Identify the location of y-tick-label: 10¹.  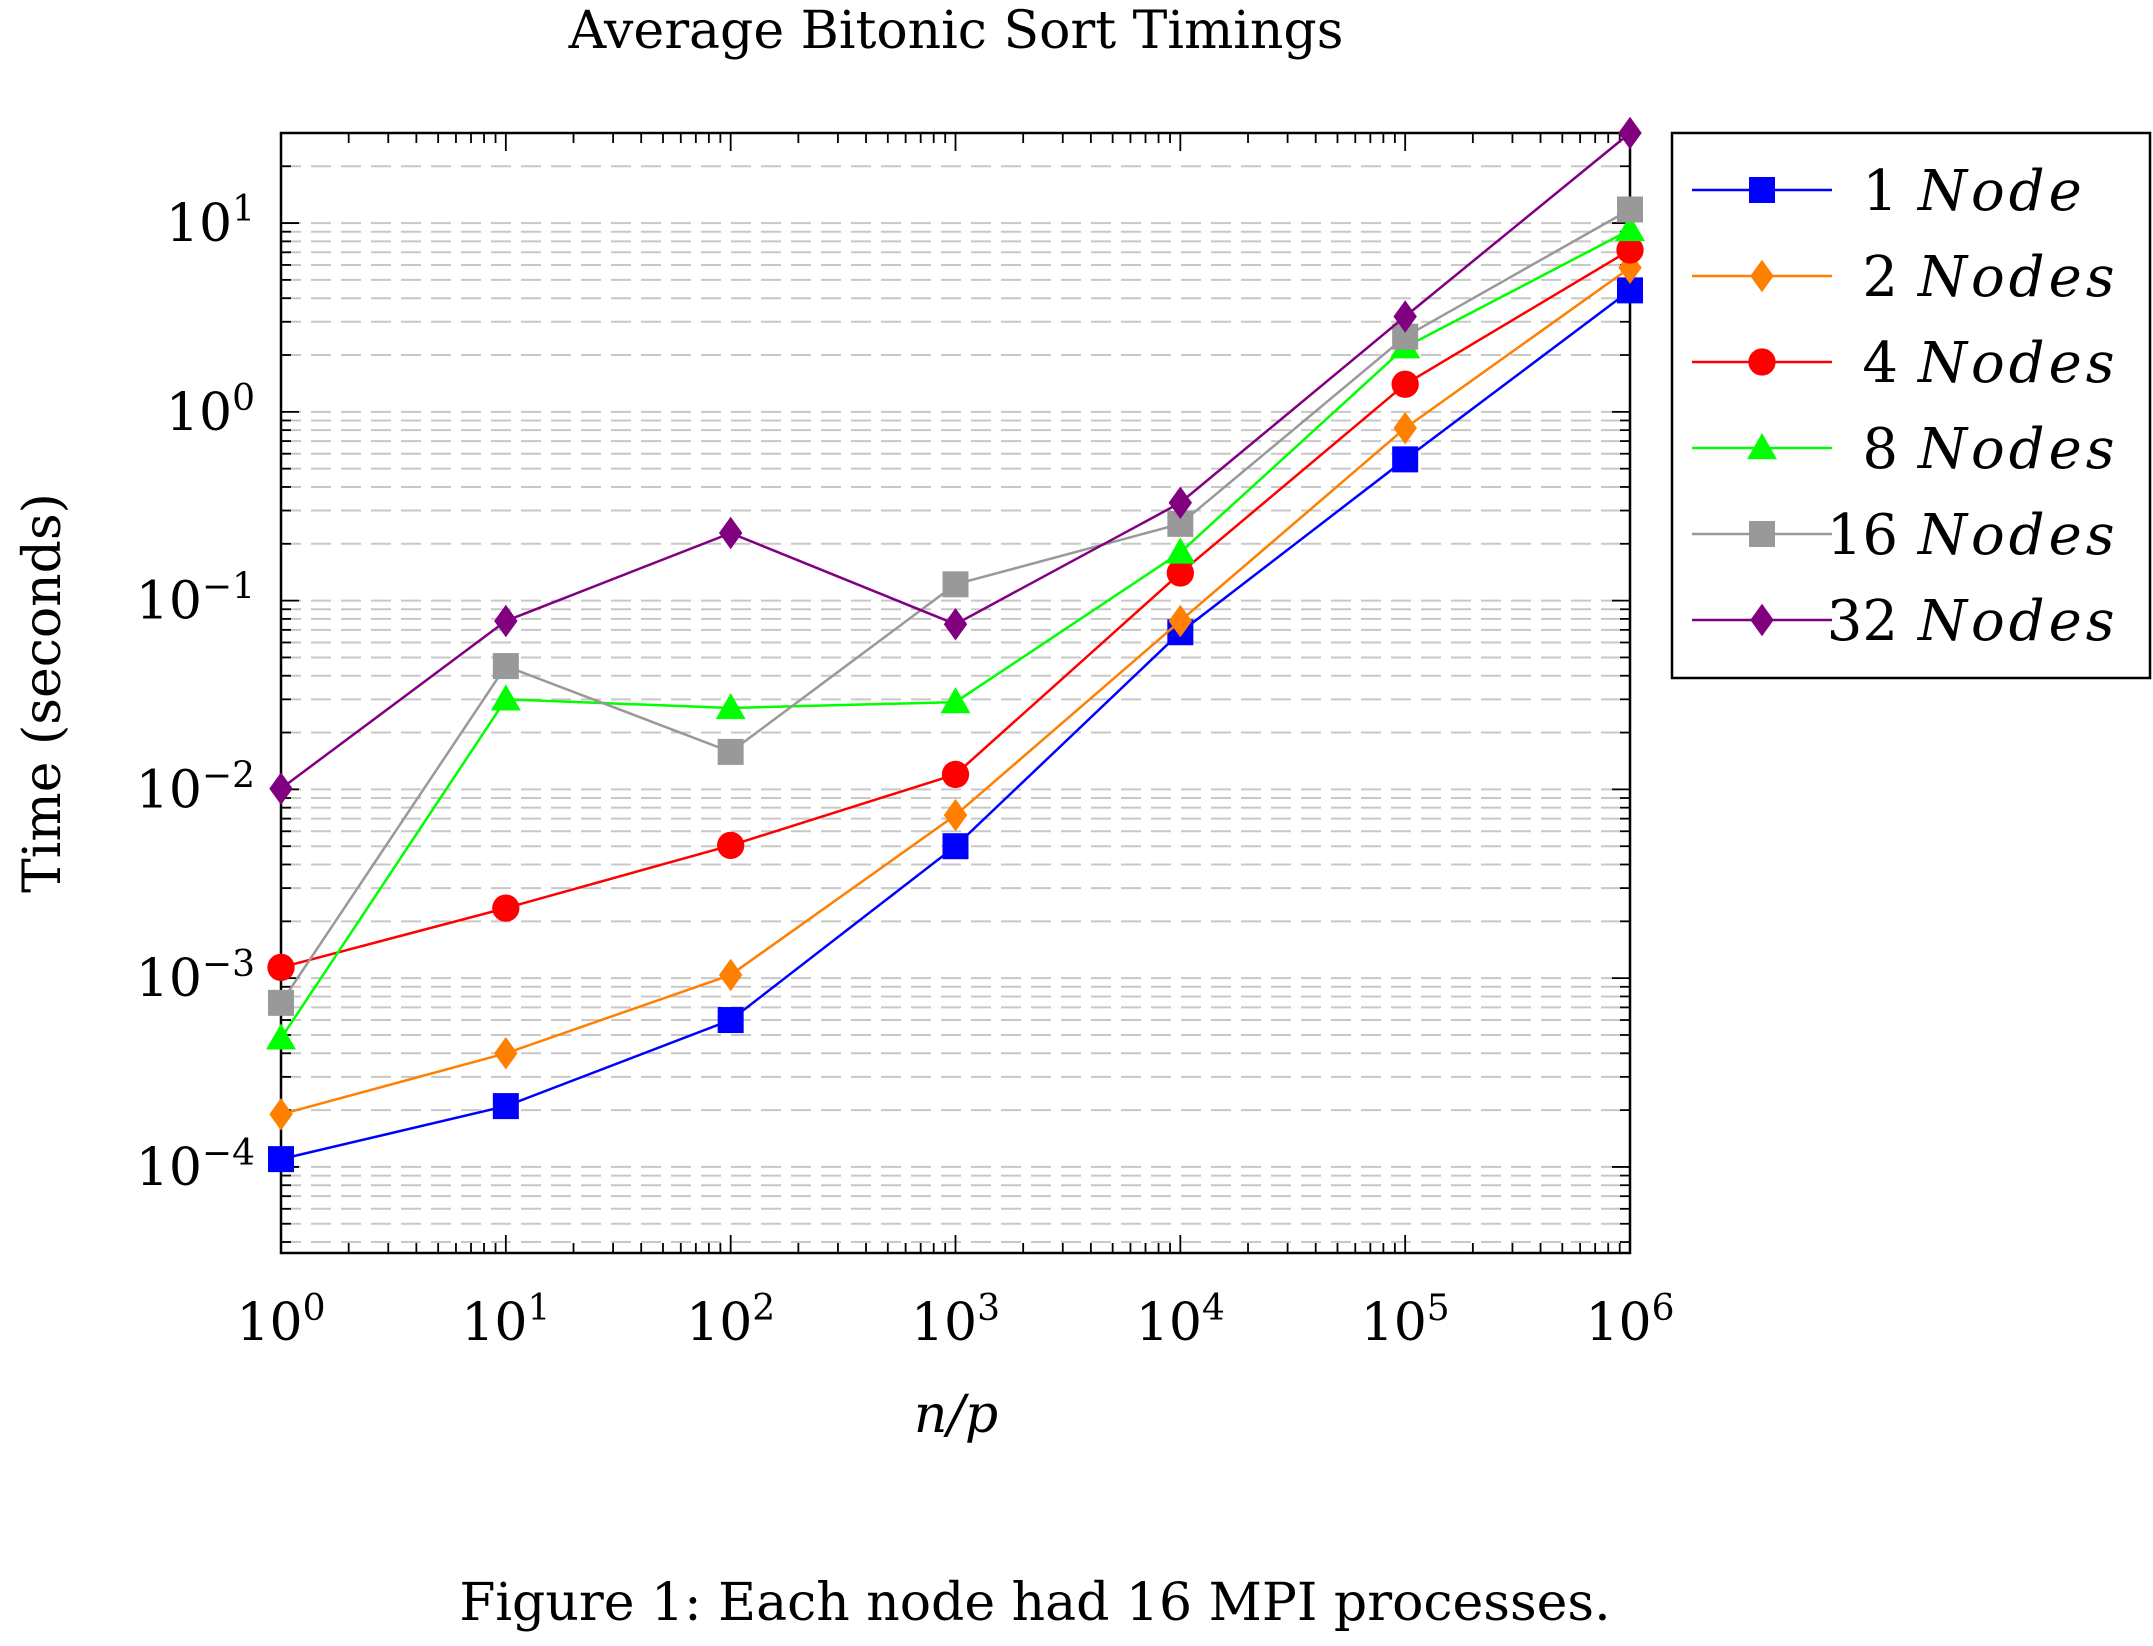
(210, 221).